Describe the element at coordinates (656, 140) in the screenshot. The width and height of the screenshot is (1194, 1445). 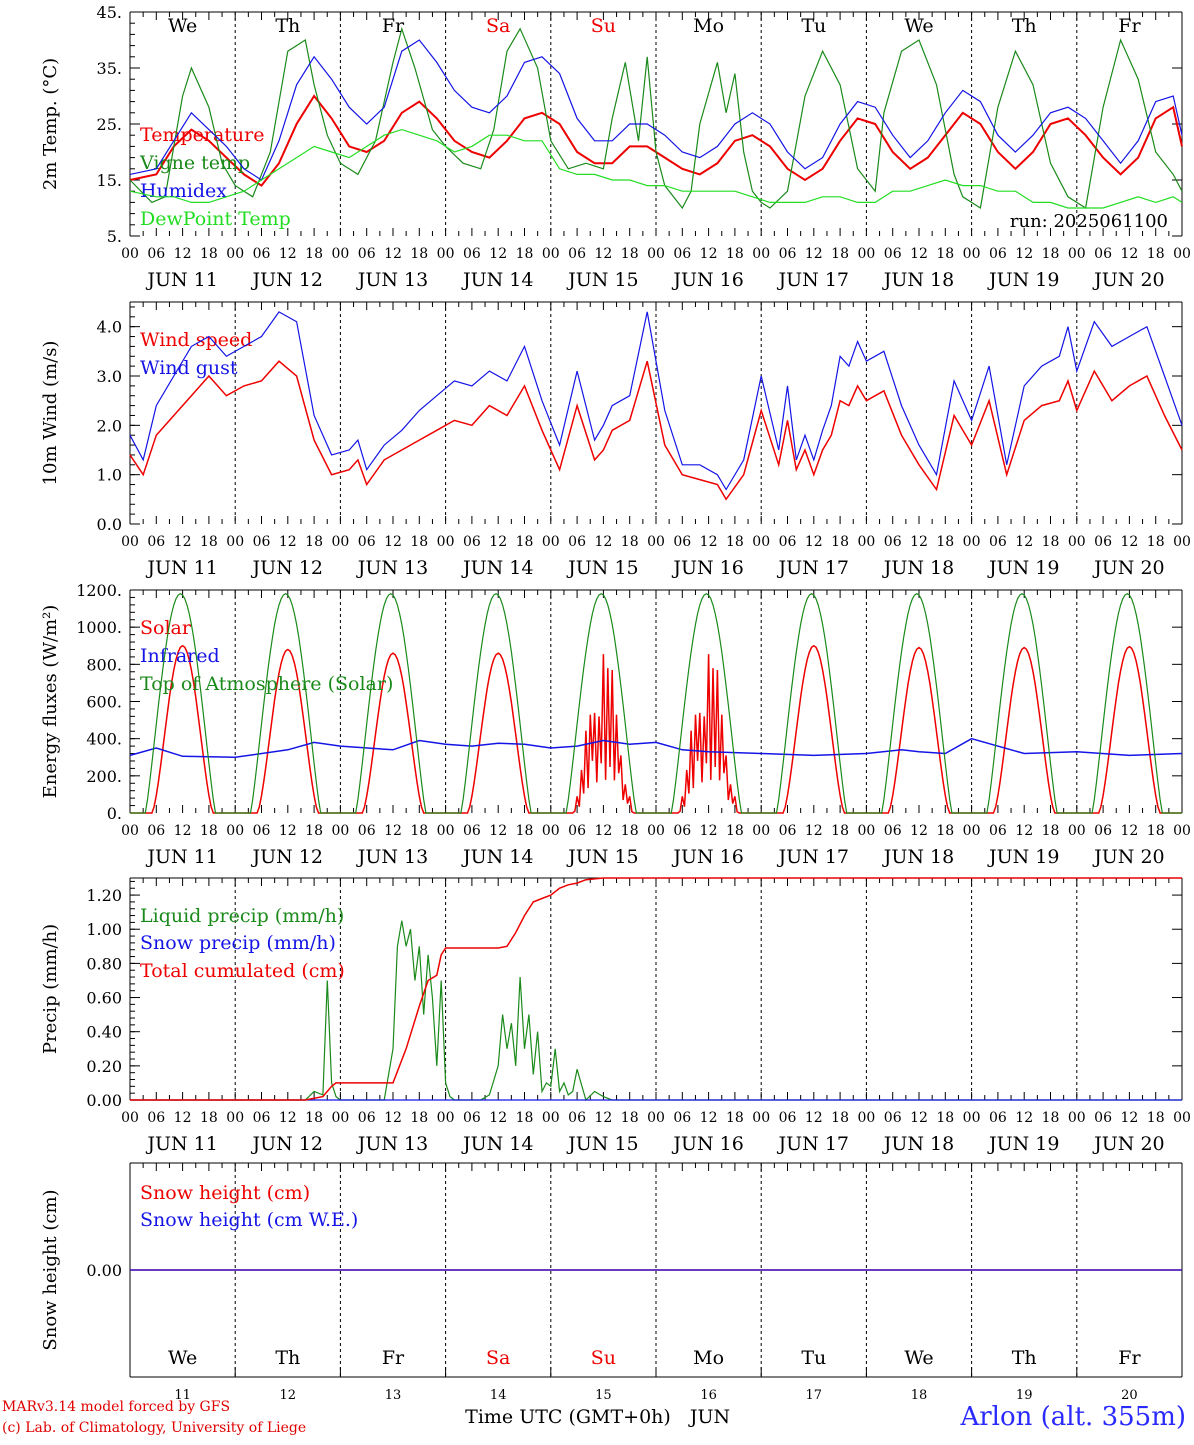
I see `series-line-temperature` at that location.